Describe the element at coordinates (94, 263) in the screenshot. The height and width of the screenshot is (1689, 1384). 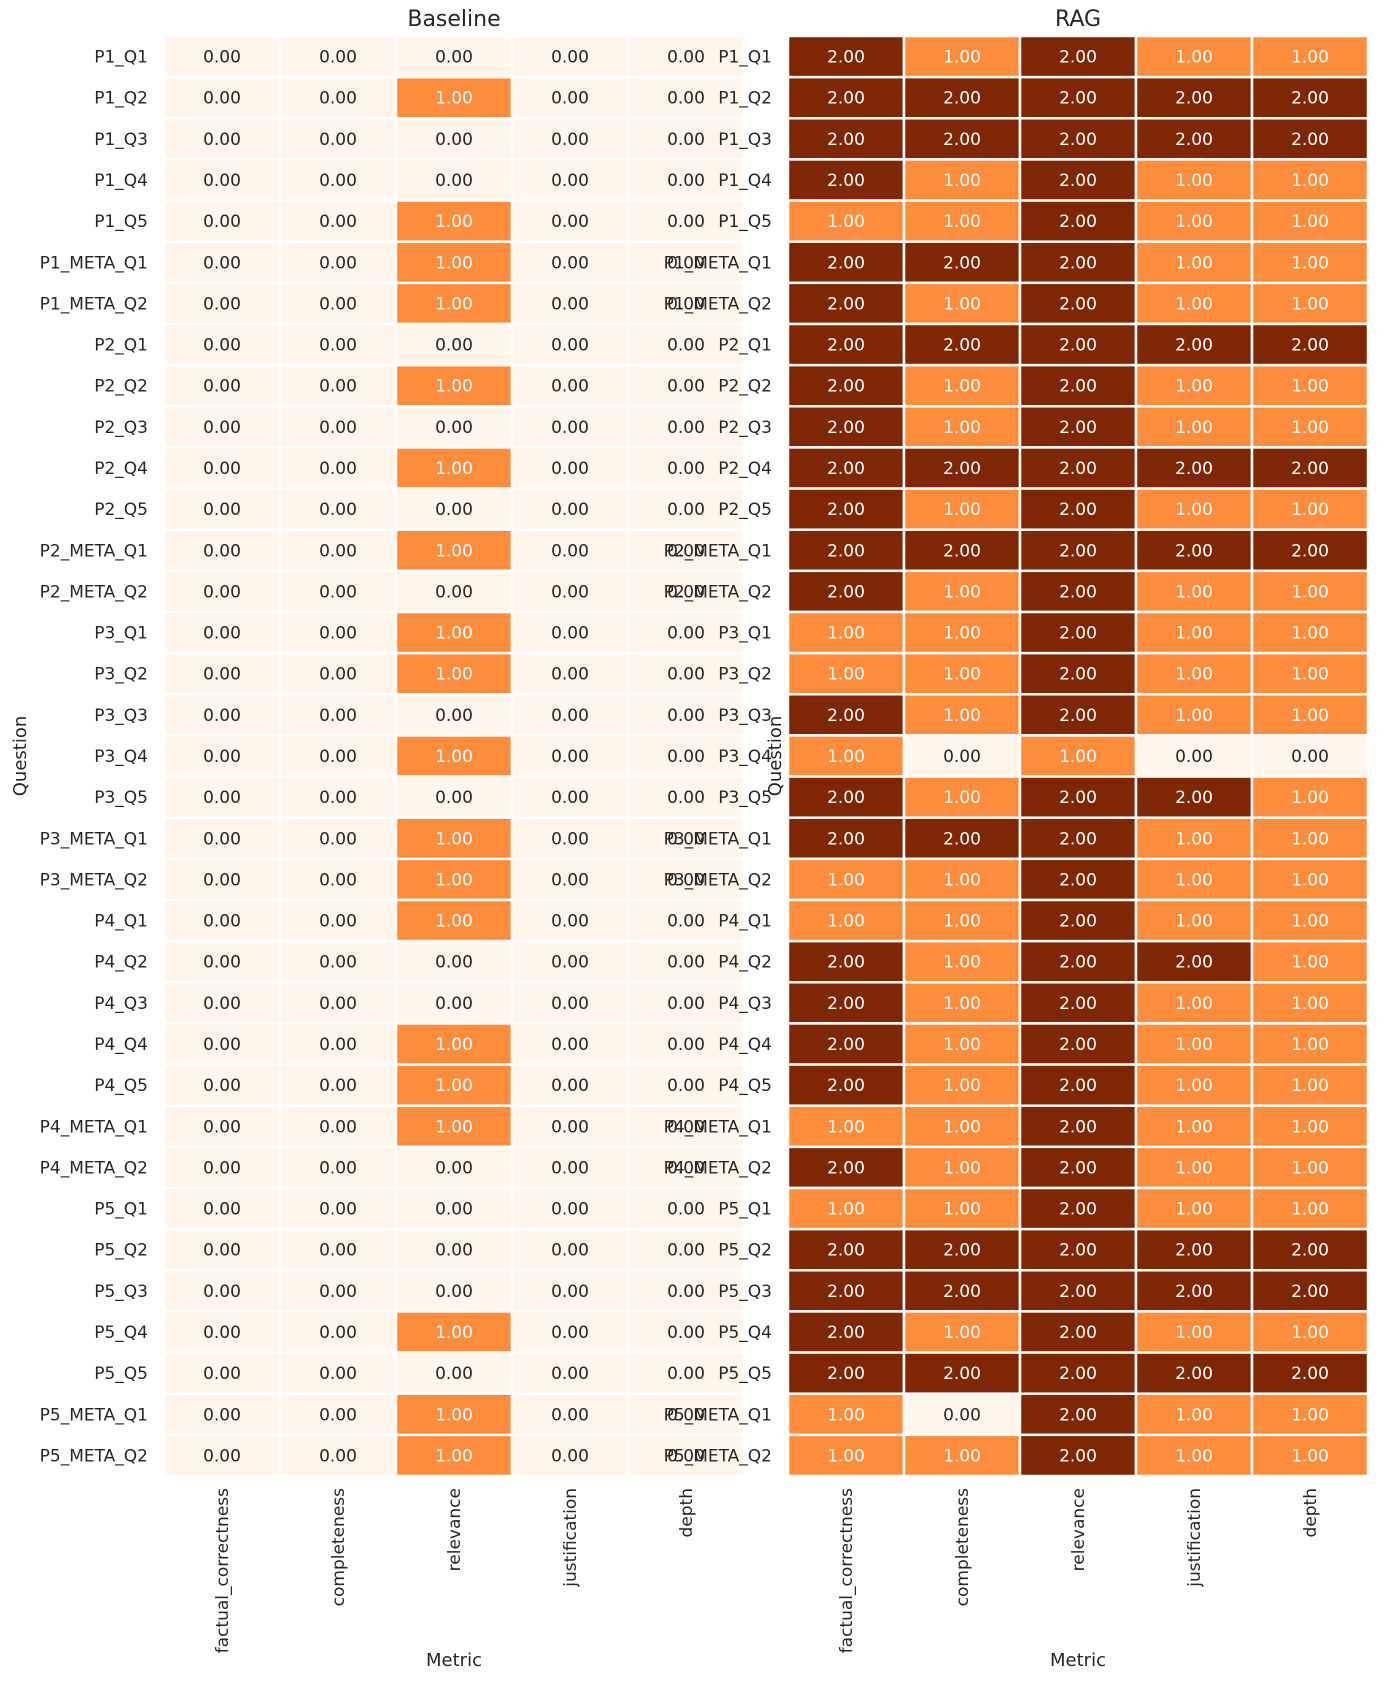
I see `row-tick-label: P1_META_Q1` at that location.